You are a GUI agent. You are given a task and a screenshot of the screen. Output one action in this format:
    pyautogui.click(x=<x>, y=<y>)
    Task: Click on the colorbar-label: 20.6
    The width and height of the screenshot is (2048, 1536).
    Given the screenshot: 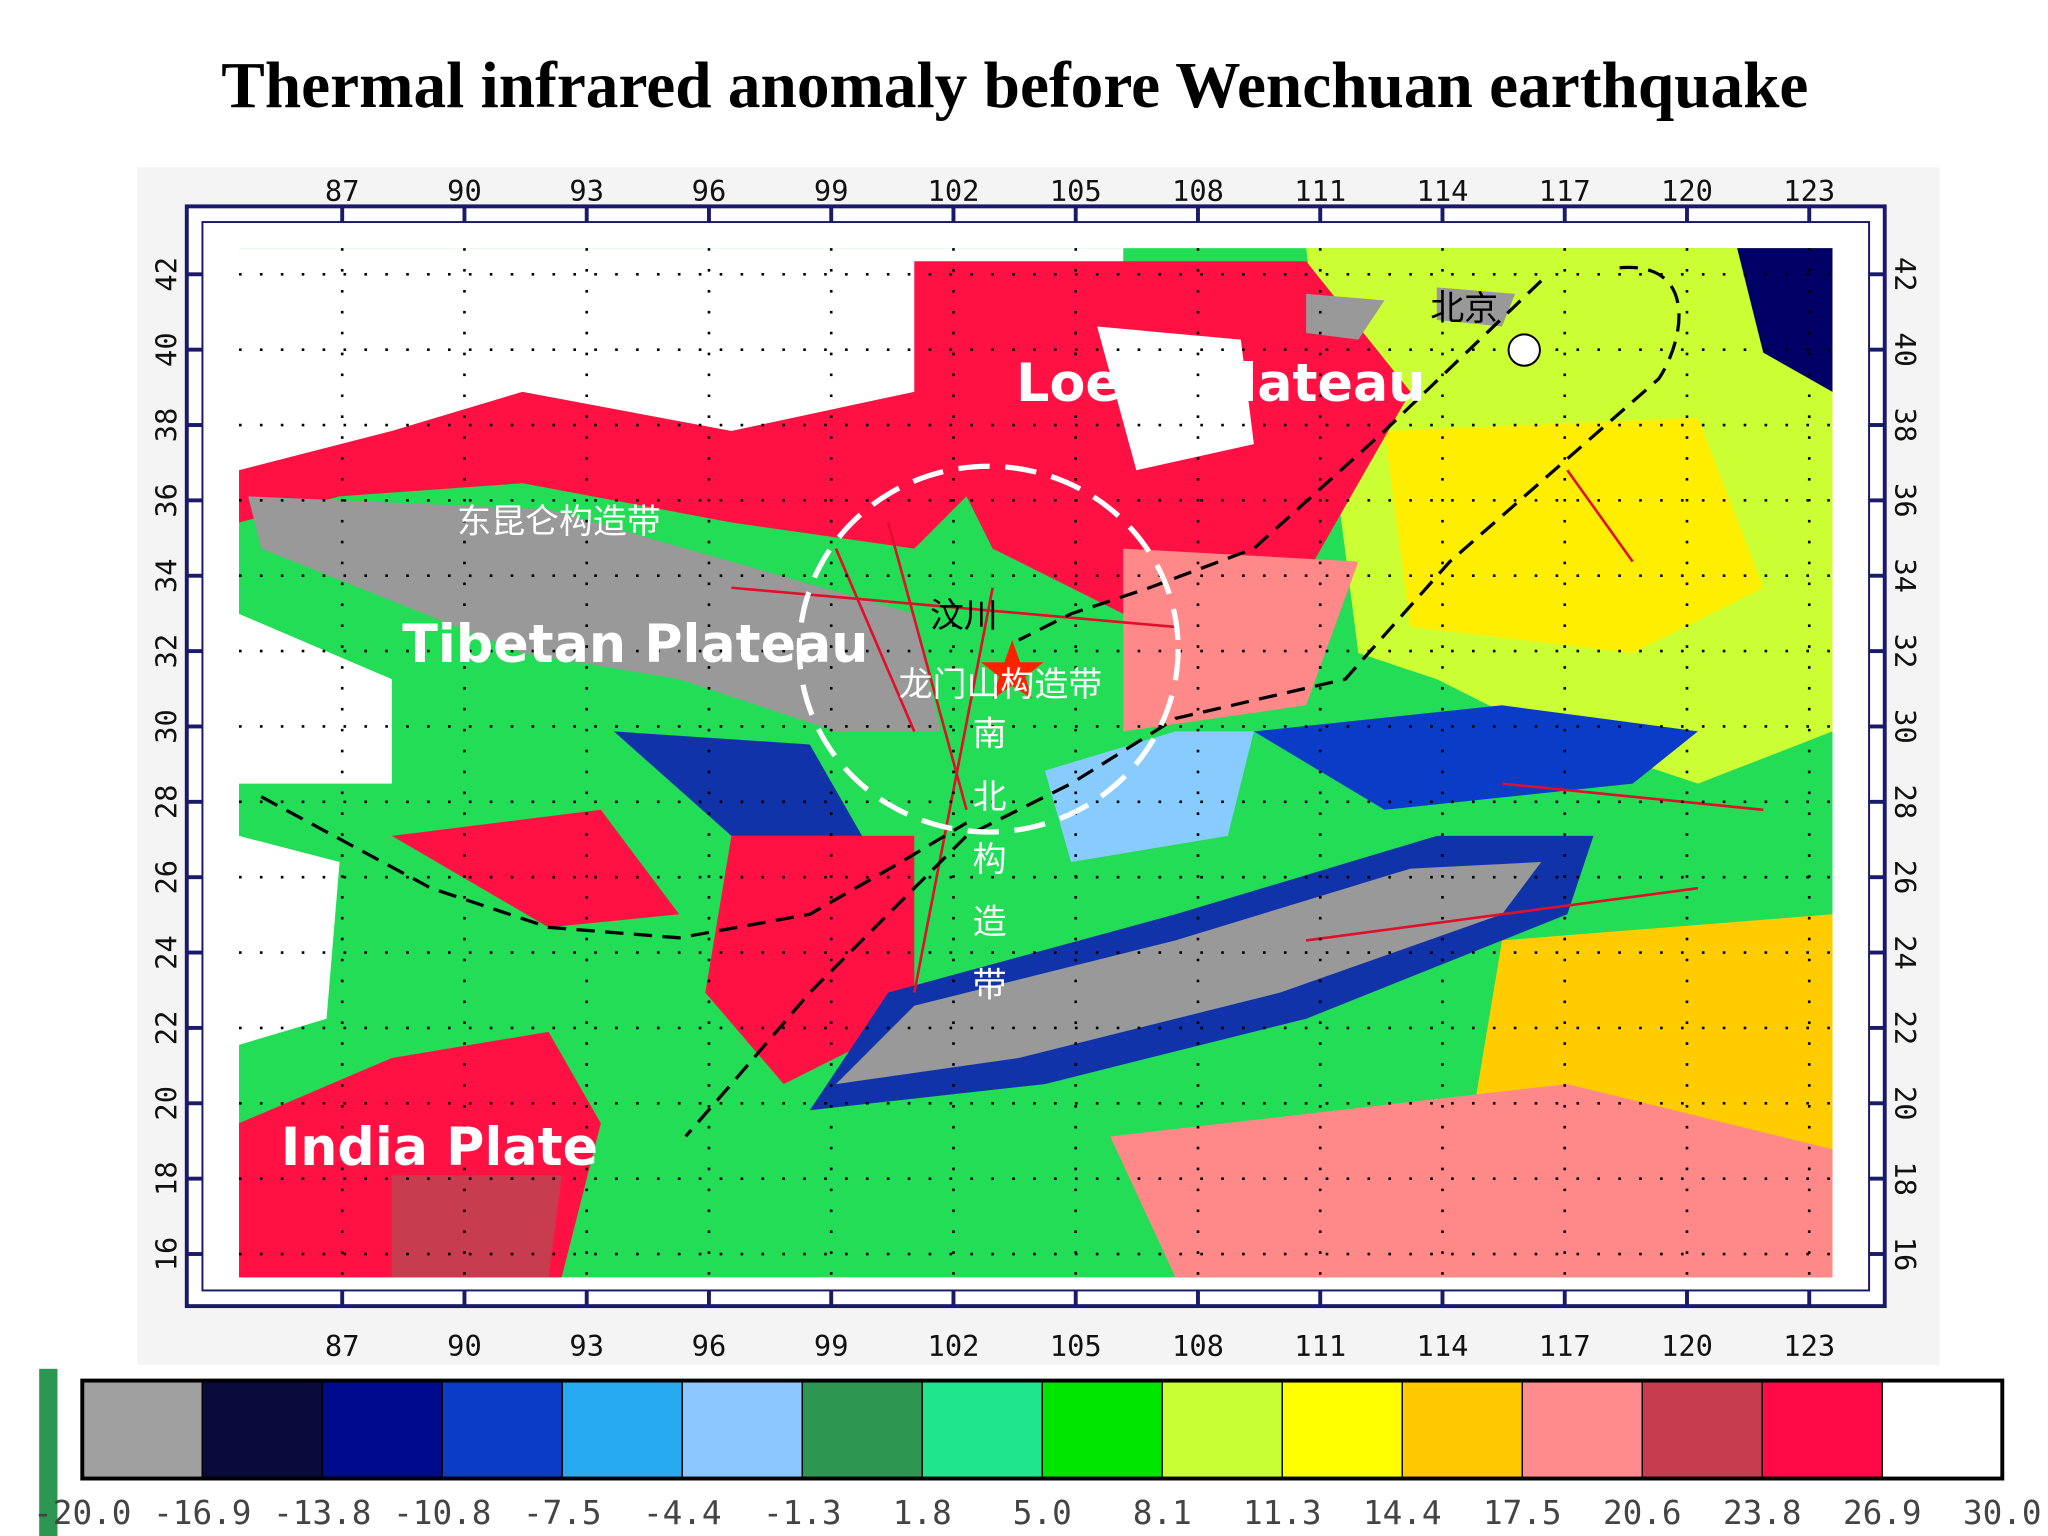 What is the action you would take?
    pyautogui.click(x=1642, y=1513)
    